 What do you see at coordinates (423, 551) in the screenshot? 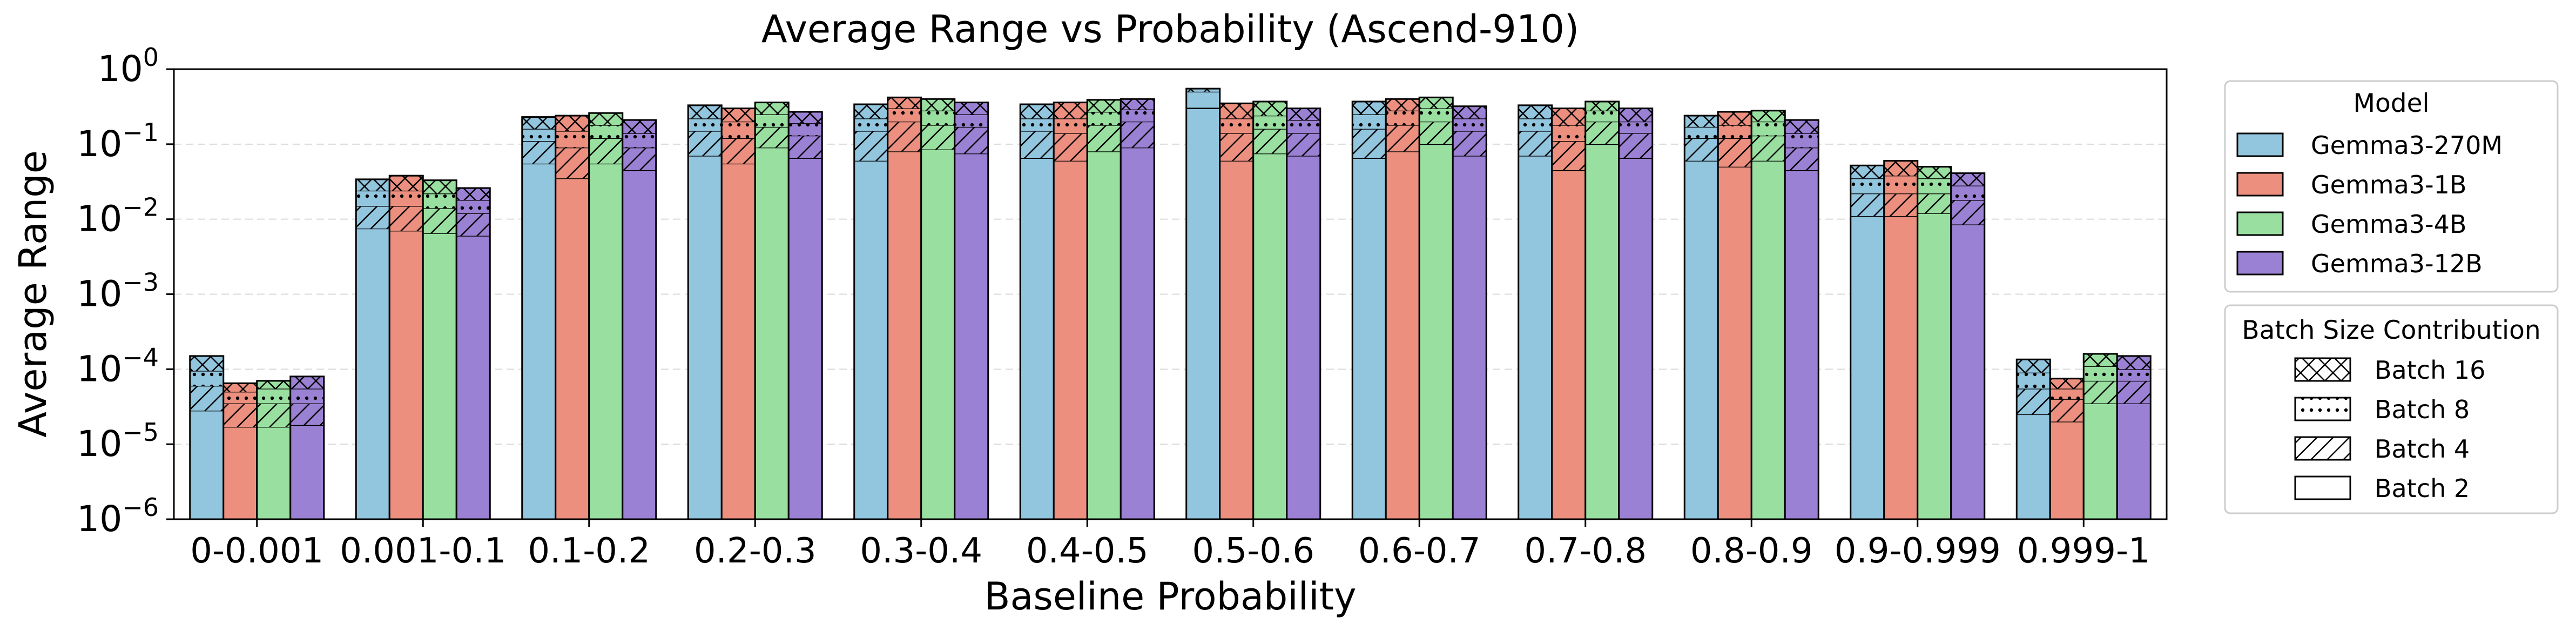
I see `x-tick-label: 0.001-0.1` at bounding box center [423, 551].